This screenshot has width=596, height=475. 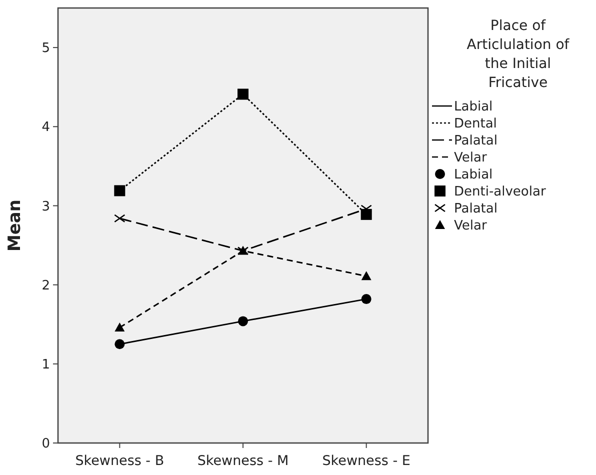 I want to click on legend-label: Labial, so click(x=473, y=107).